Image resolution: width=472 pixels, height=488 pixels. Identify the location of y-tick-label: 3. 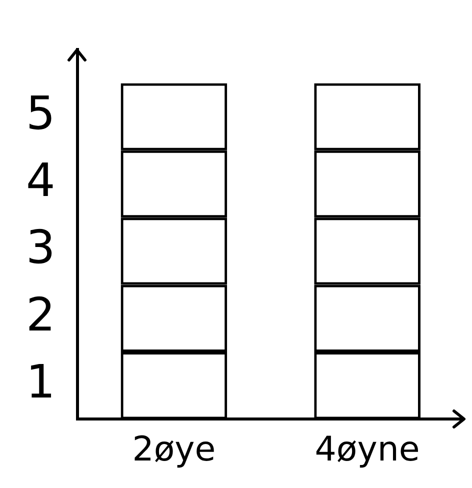
(41, 247).